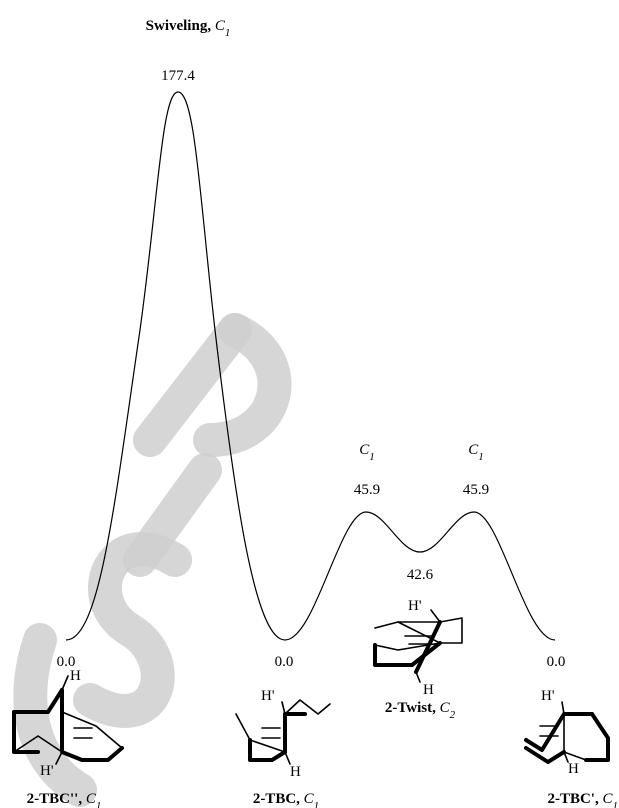 Image resolution: width=619 pixels, height=808 pixels. Describe the element at coordinates (295, 772) in the screenshot. I see `tbc-h: H` at that location.